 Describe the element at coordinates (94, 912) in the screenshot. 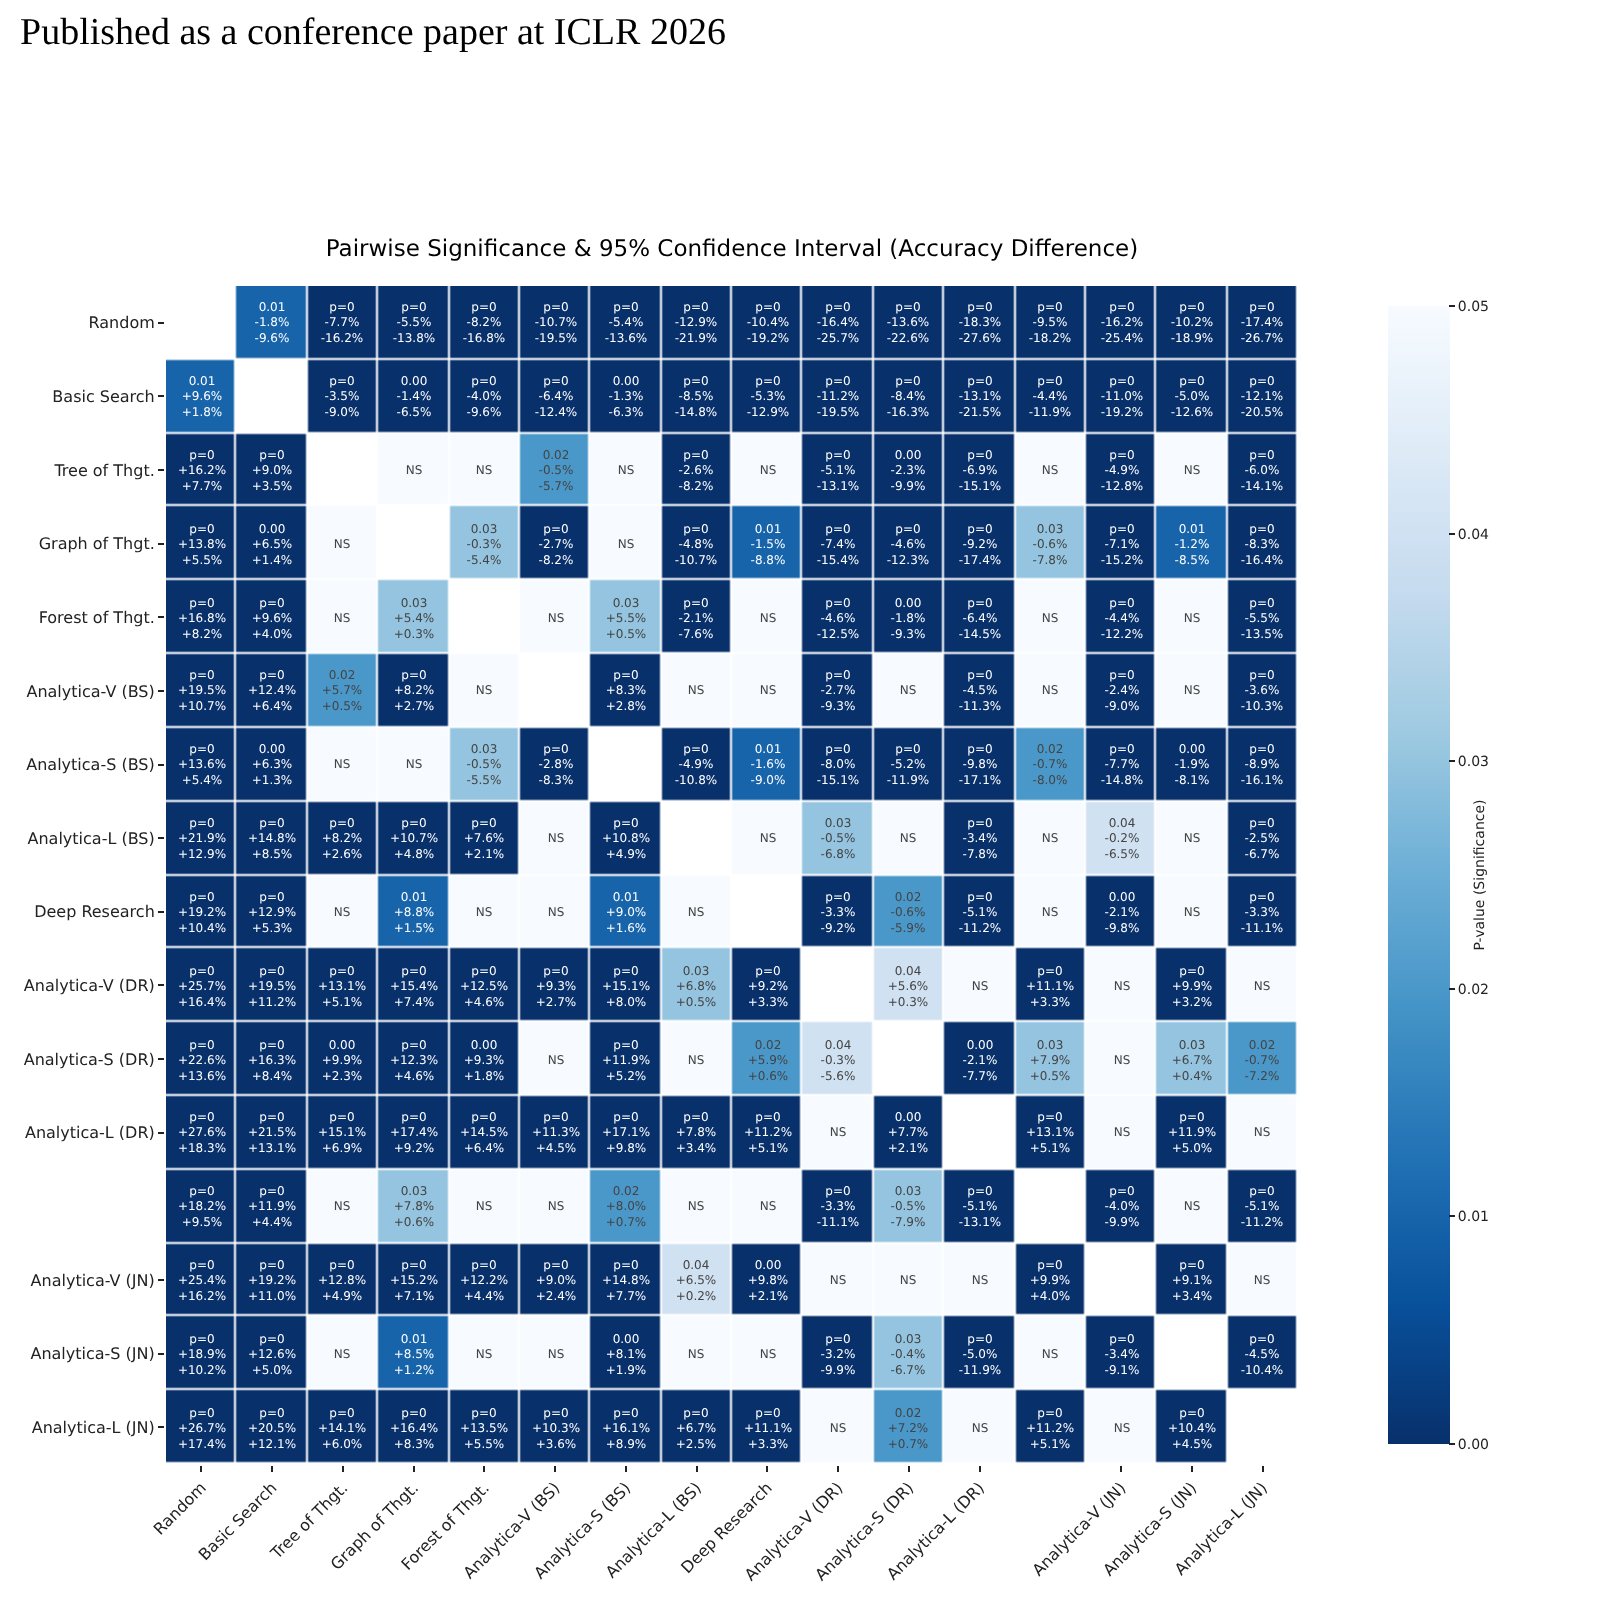

I see `y-tick-label: Deep Research` at that location.